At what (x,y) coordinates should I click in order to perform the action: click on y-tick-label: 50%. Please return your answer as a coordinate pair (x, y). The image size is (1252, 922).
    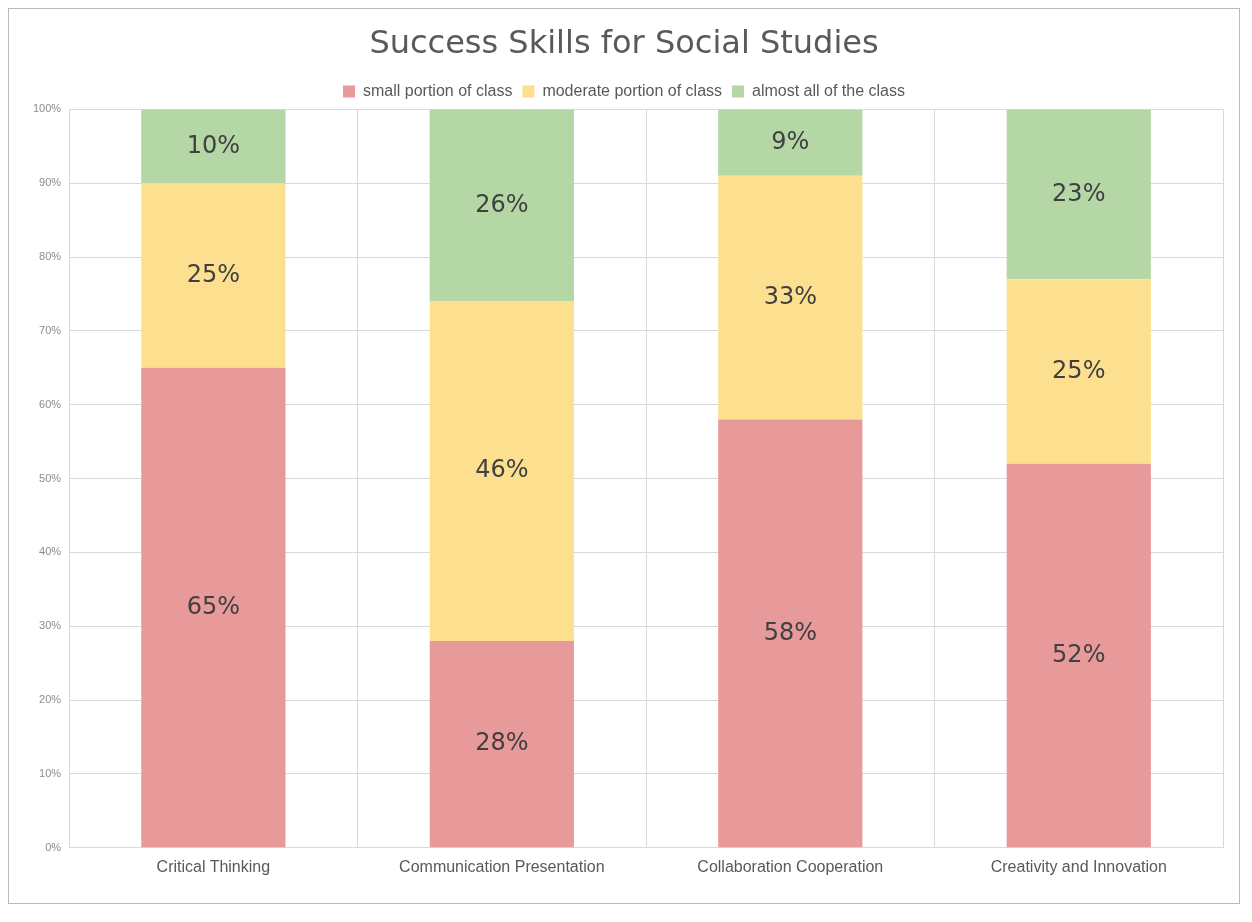
    Looking at the image, I should click on (50, 477).